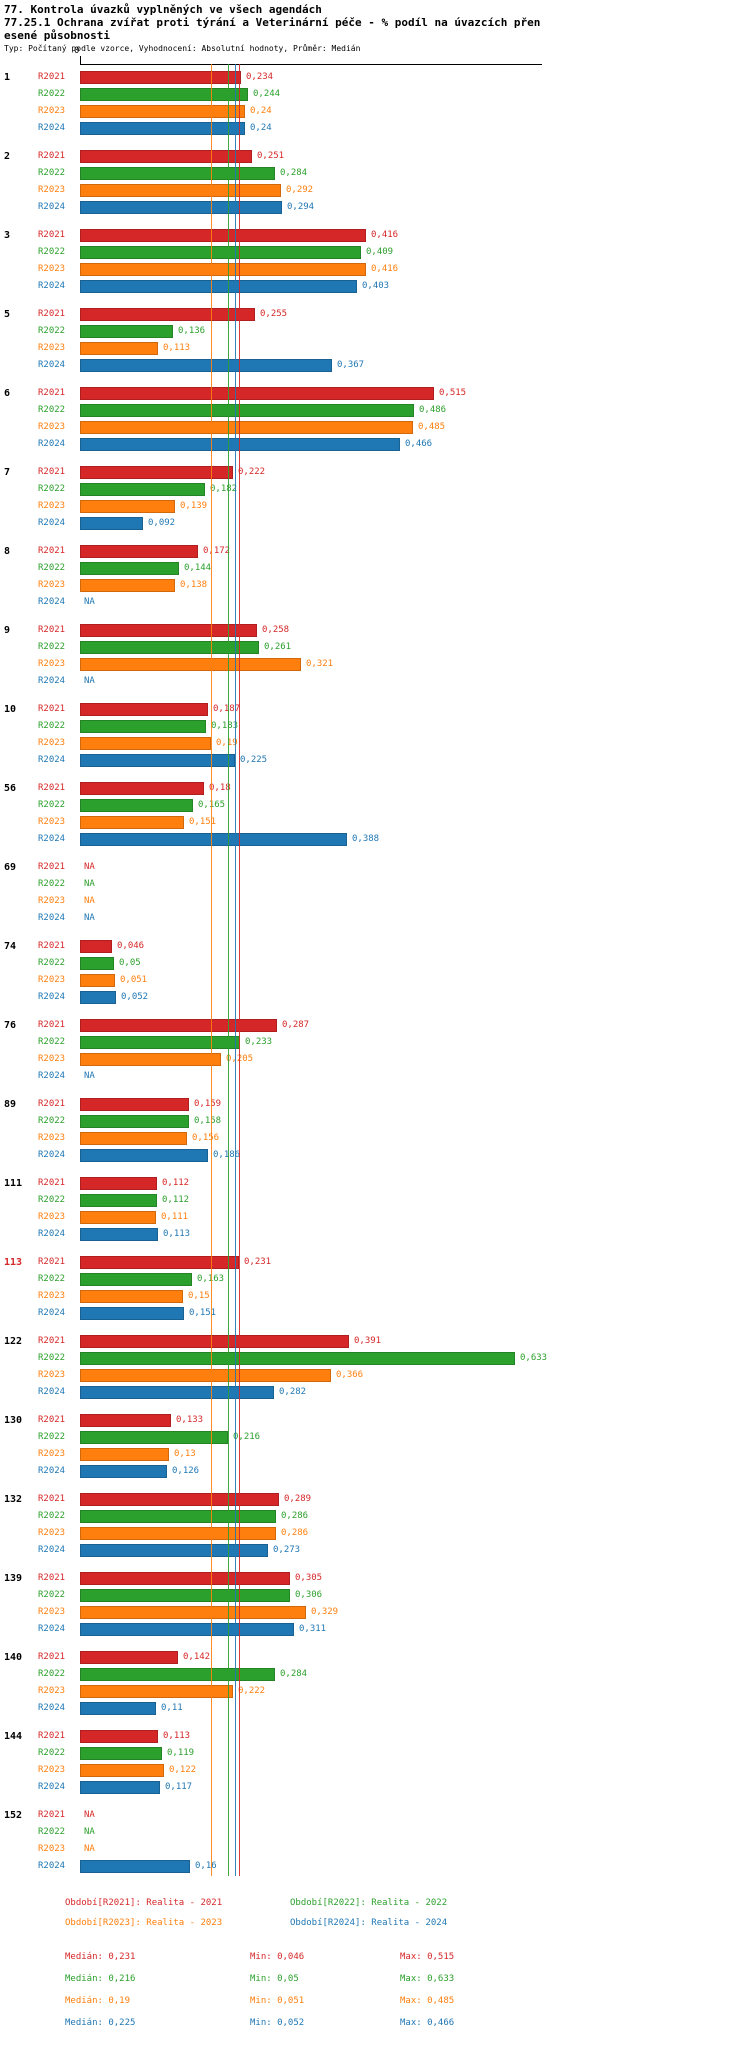  What do you see at coordinates (369, 1903) in the screenshot?
I see `legend-item-r2022: Období[R2022]: Realita - 2022` at bounding box center [369, 1903].